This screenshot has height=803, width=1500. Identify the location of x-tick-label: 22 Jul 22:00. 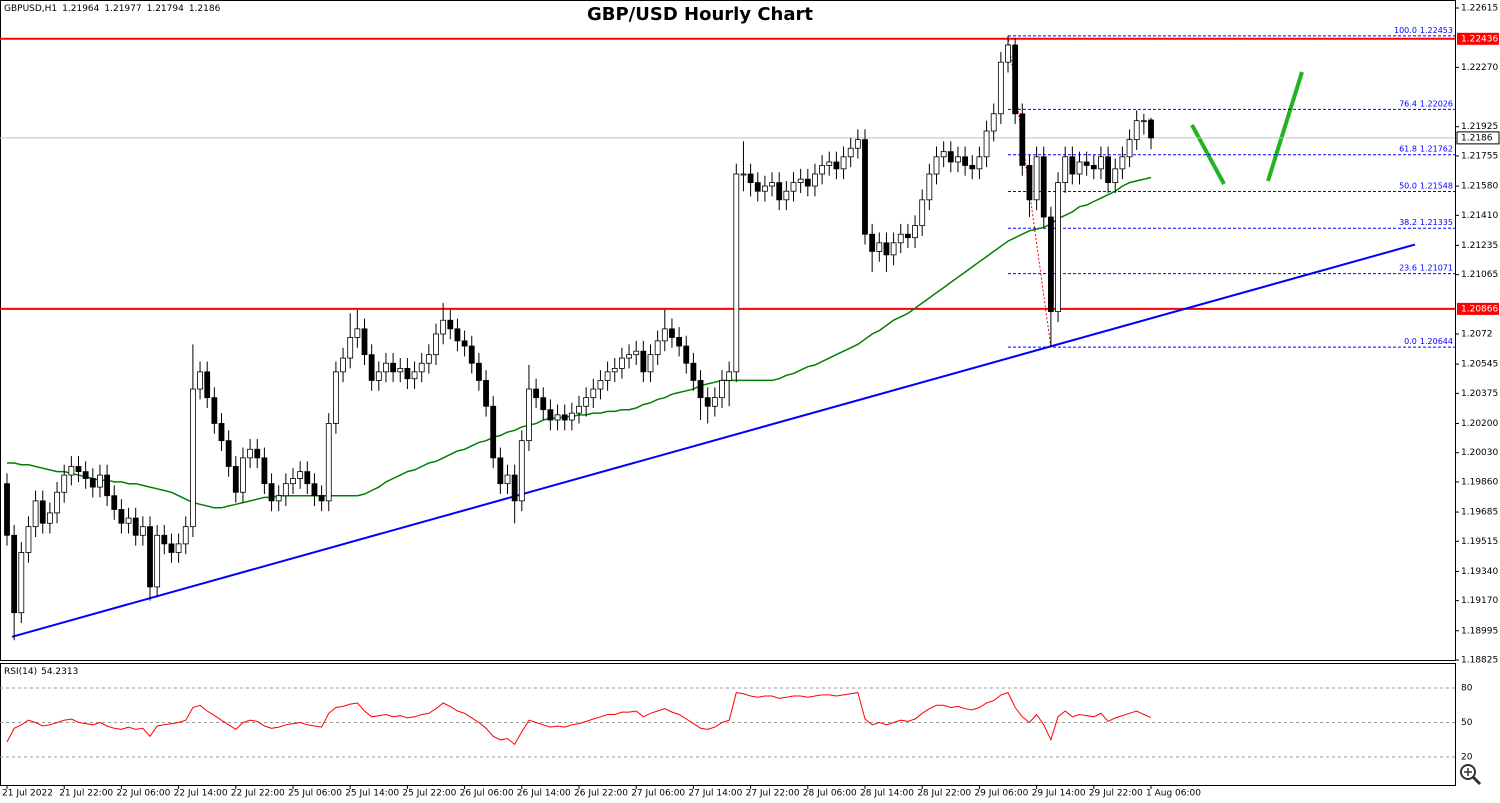
(258, 794).